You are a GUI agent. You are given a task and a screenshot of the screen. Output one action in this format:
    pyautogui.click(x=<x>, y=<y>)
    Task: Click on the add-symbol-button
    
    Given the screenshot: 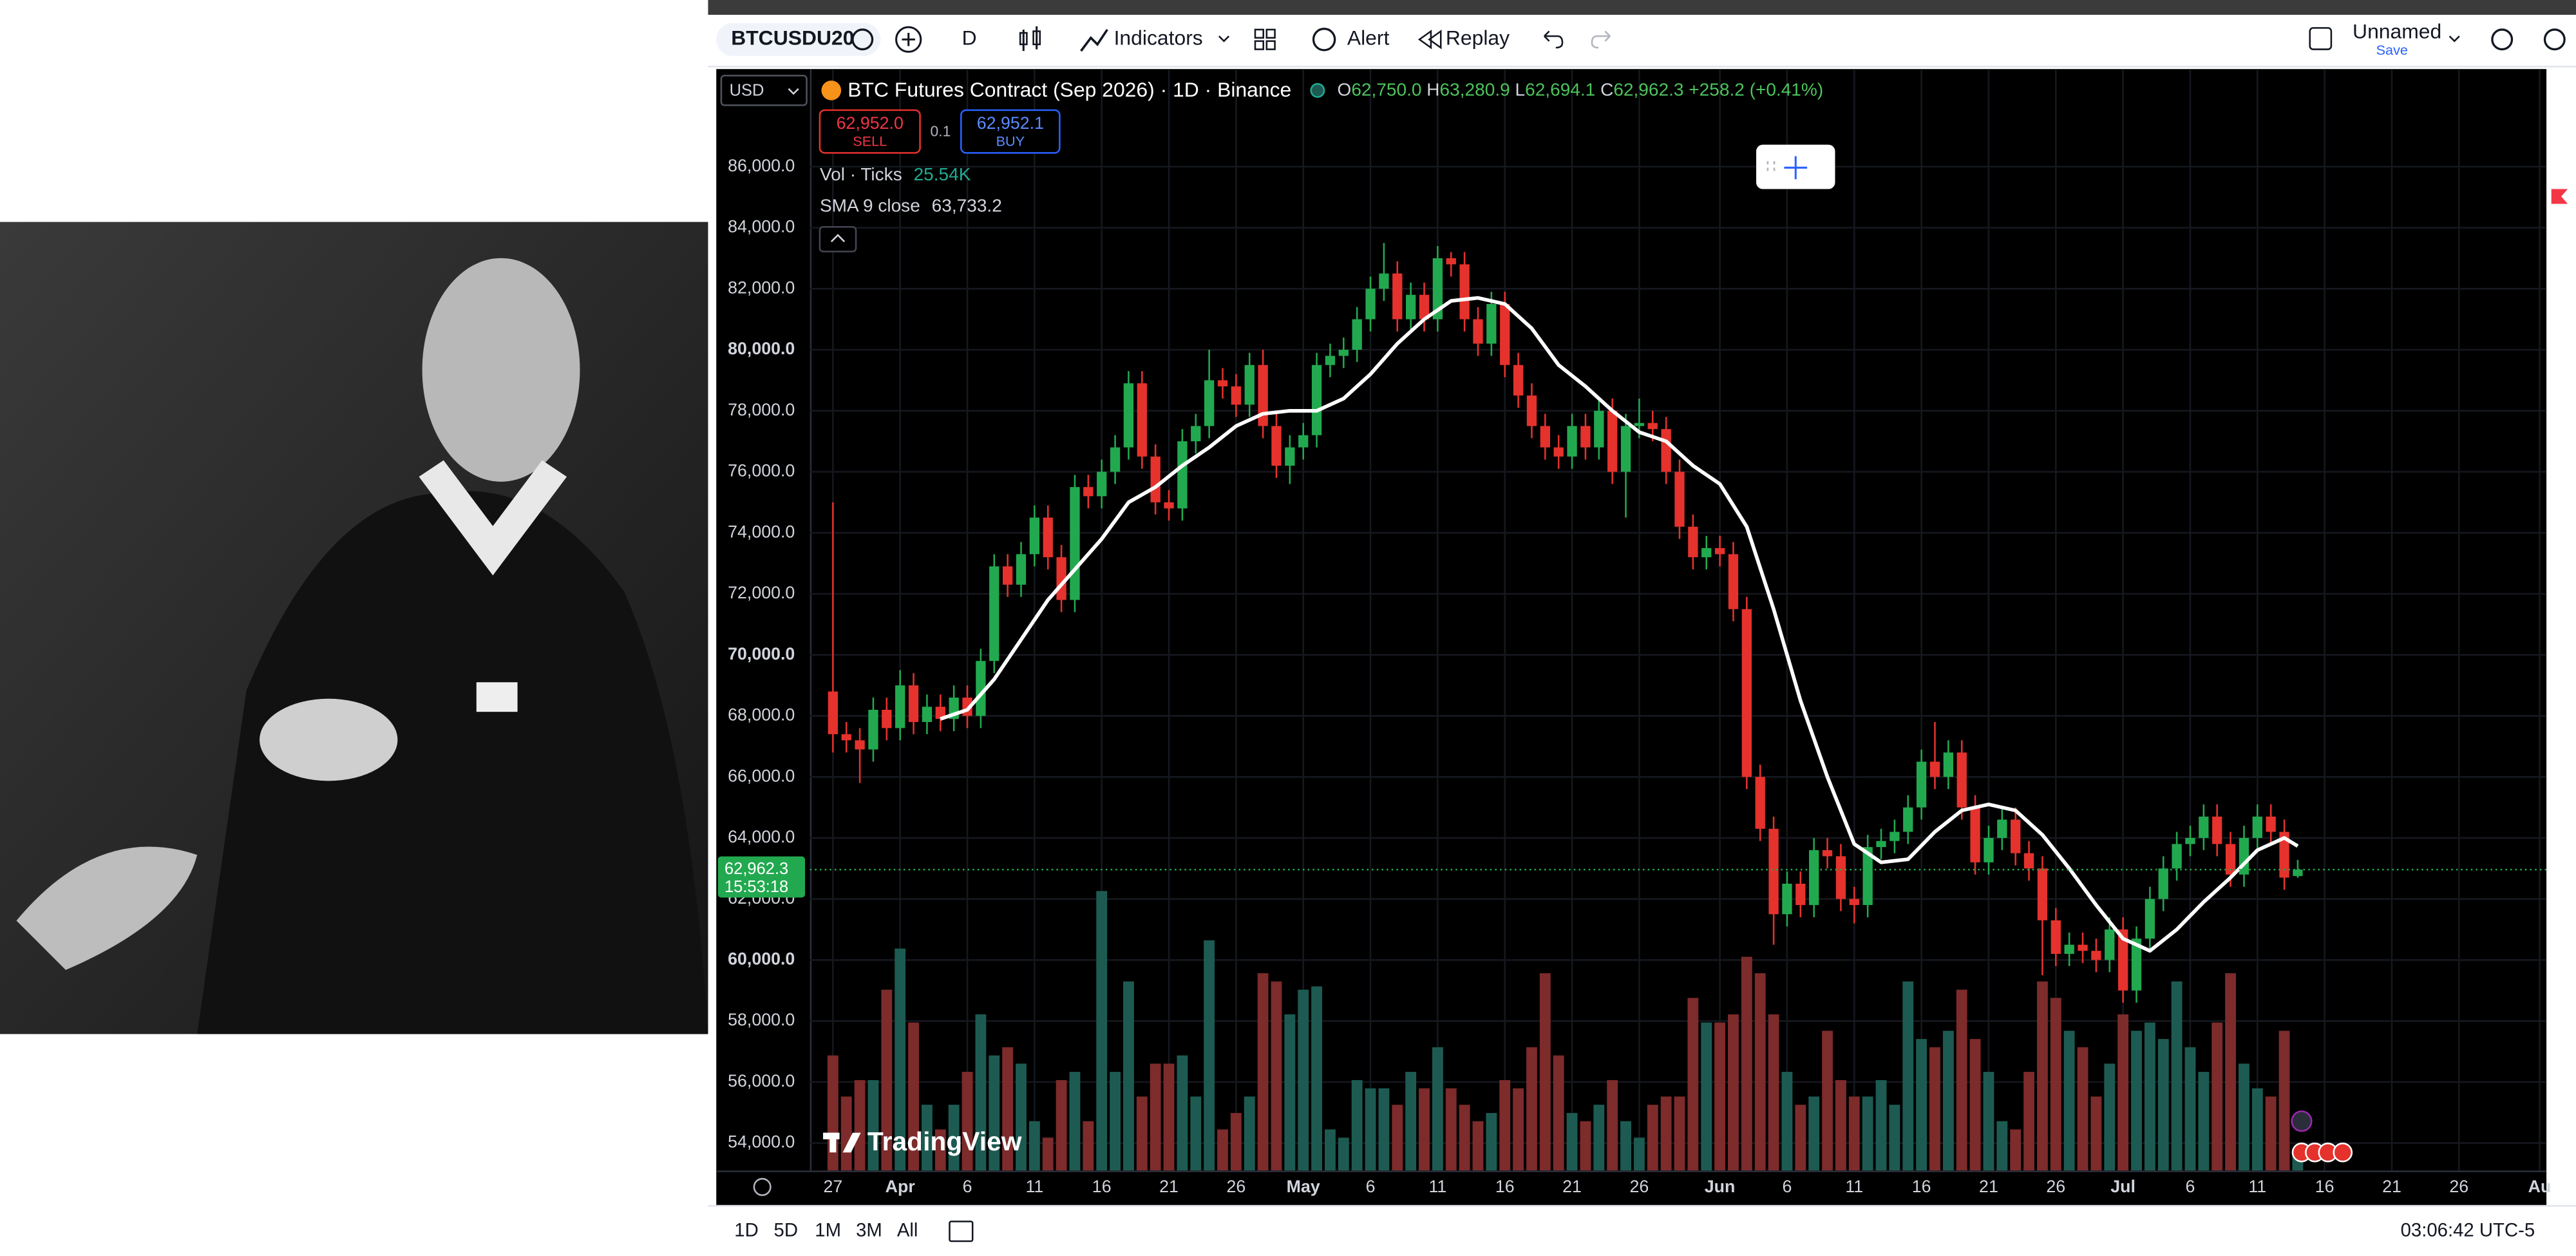 What is the action you would take?
    pyautogui.click(x=909, y=39)
    